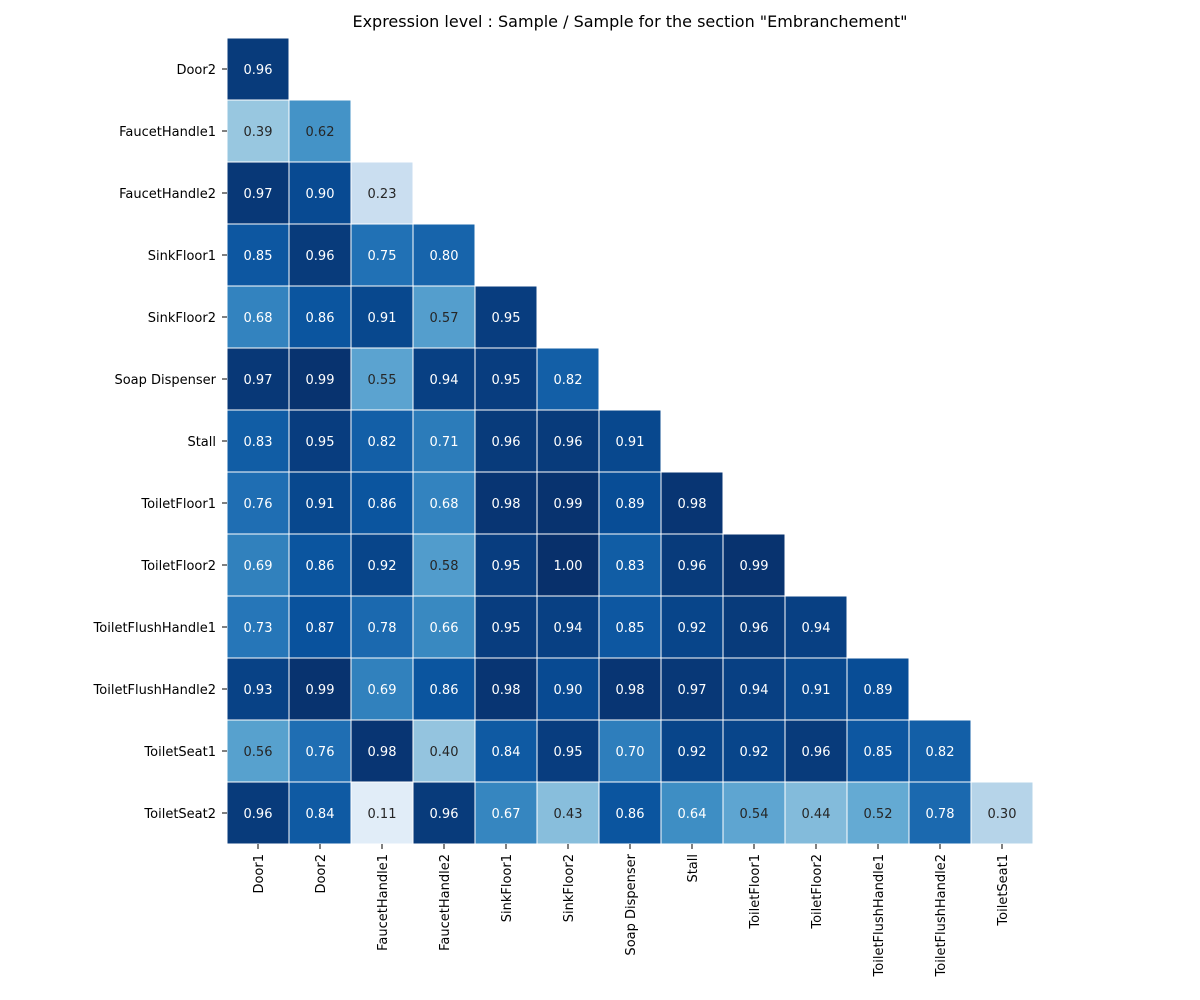  What do you see at coordinates (444, 752) in the screenshot?
I see `cell-value-label: 0.40` at bounding box center [444, 752].